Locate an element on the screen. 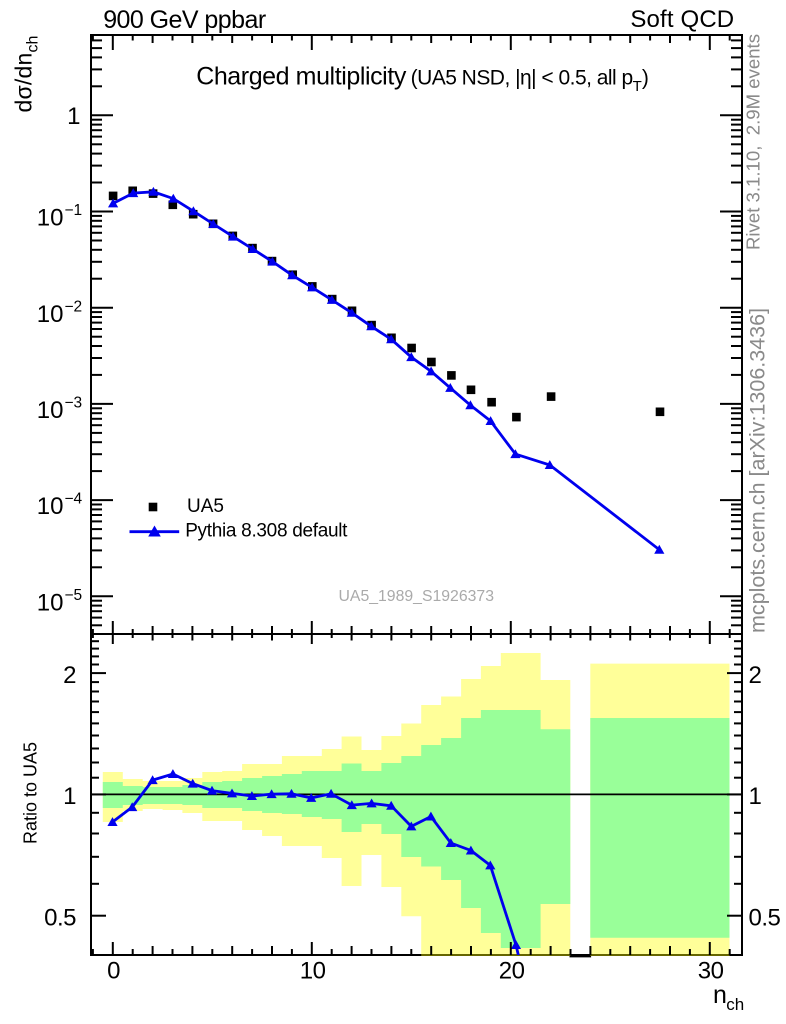 The width and height of the screenshot is (786, 1024). svg-text: UA5_1989_S1926373 is located at coordinates (417, 596).